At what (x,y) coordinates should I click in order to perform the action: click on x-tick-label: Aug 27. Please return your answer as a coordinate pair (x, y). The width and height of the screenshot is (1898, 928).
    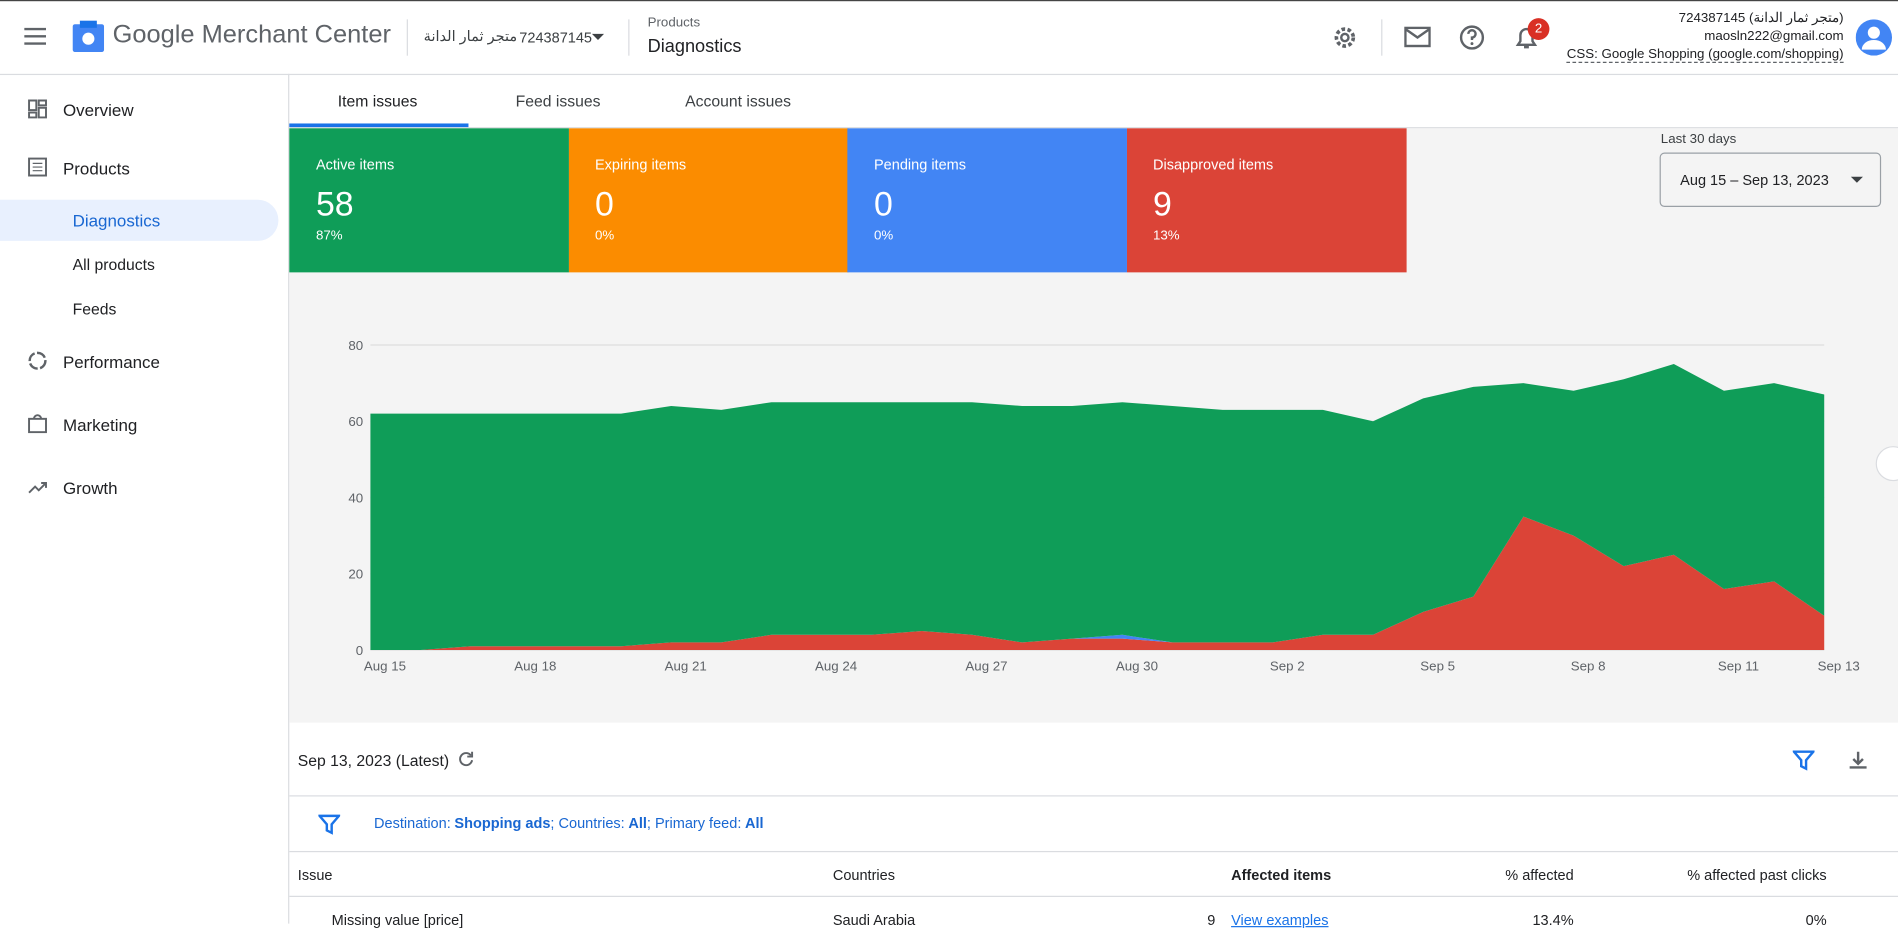
    Looking at the image, I should click on (986, 666).